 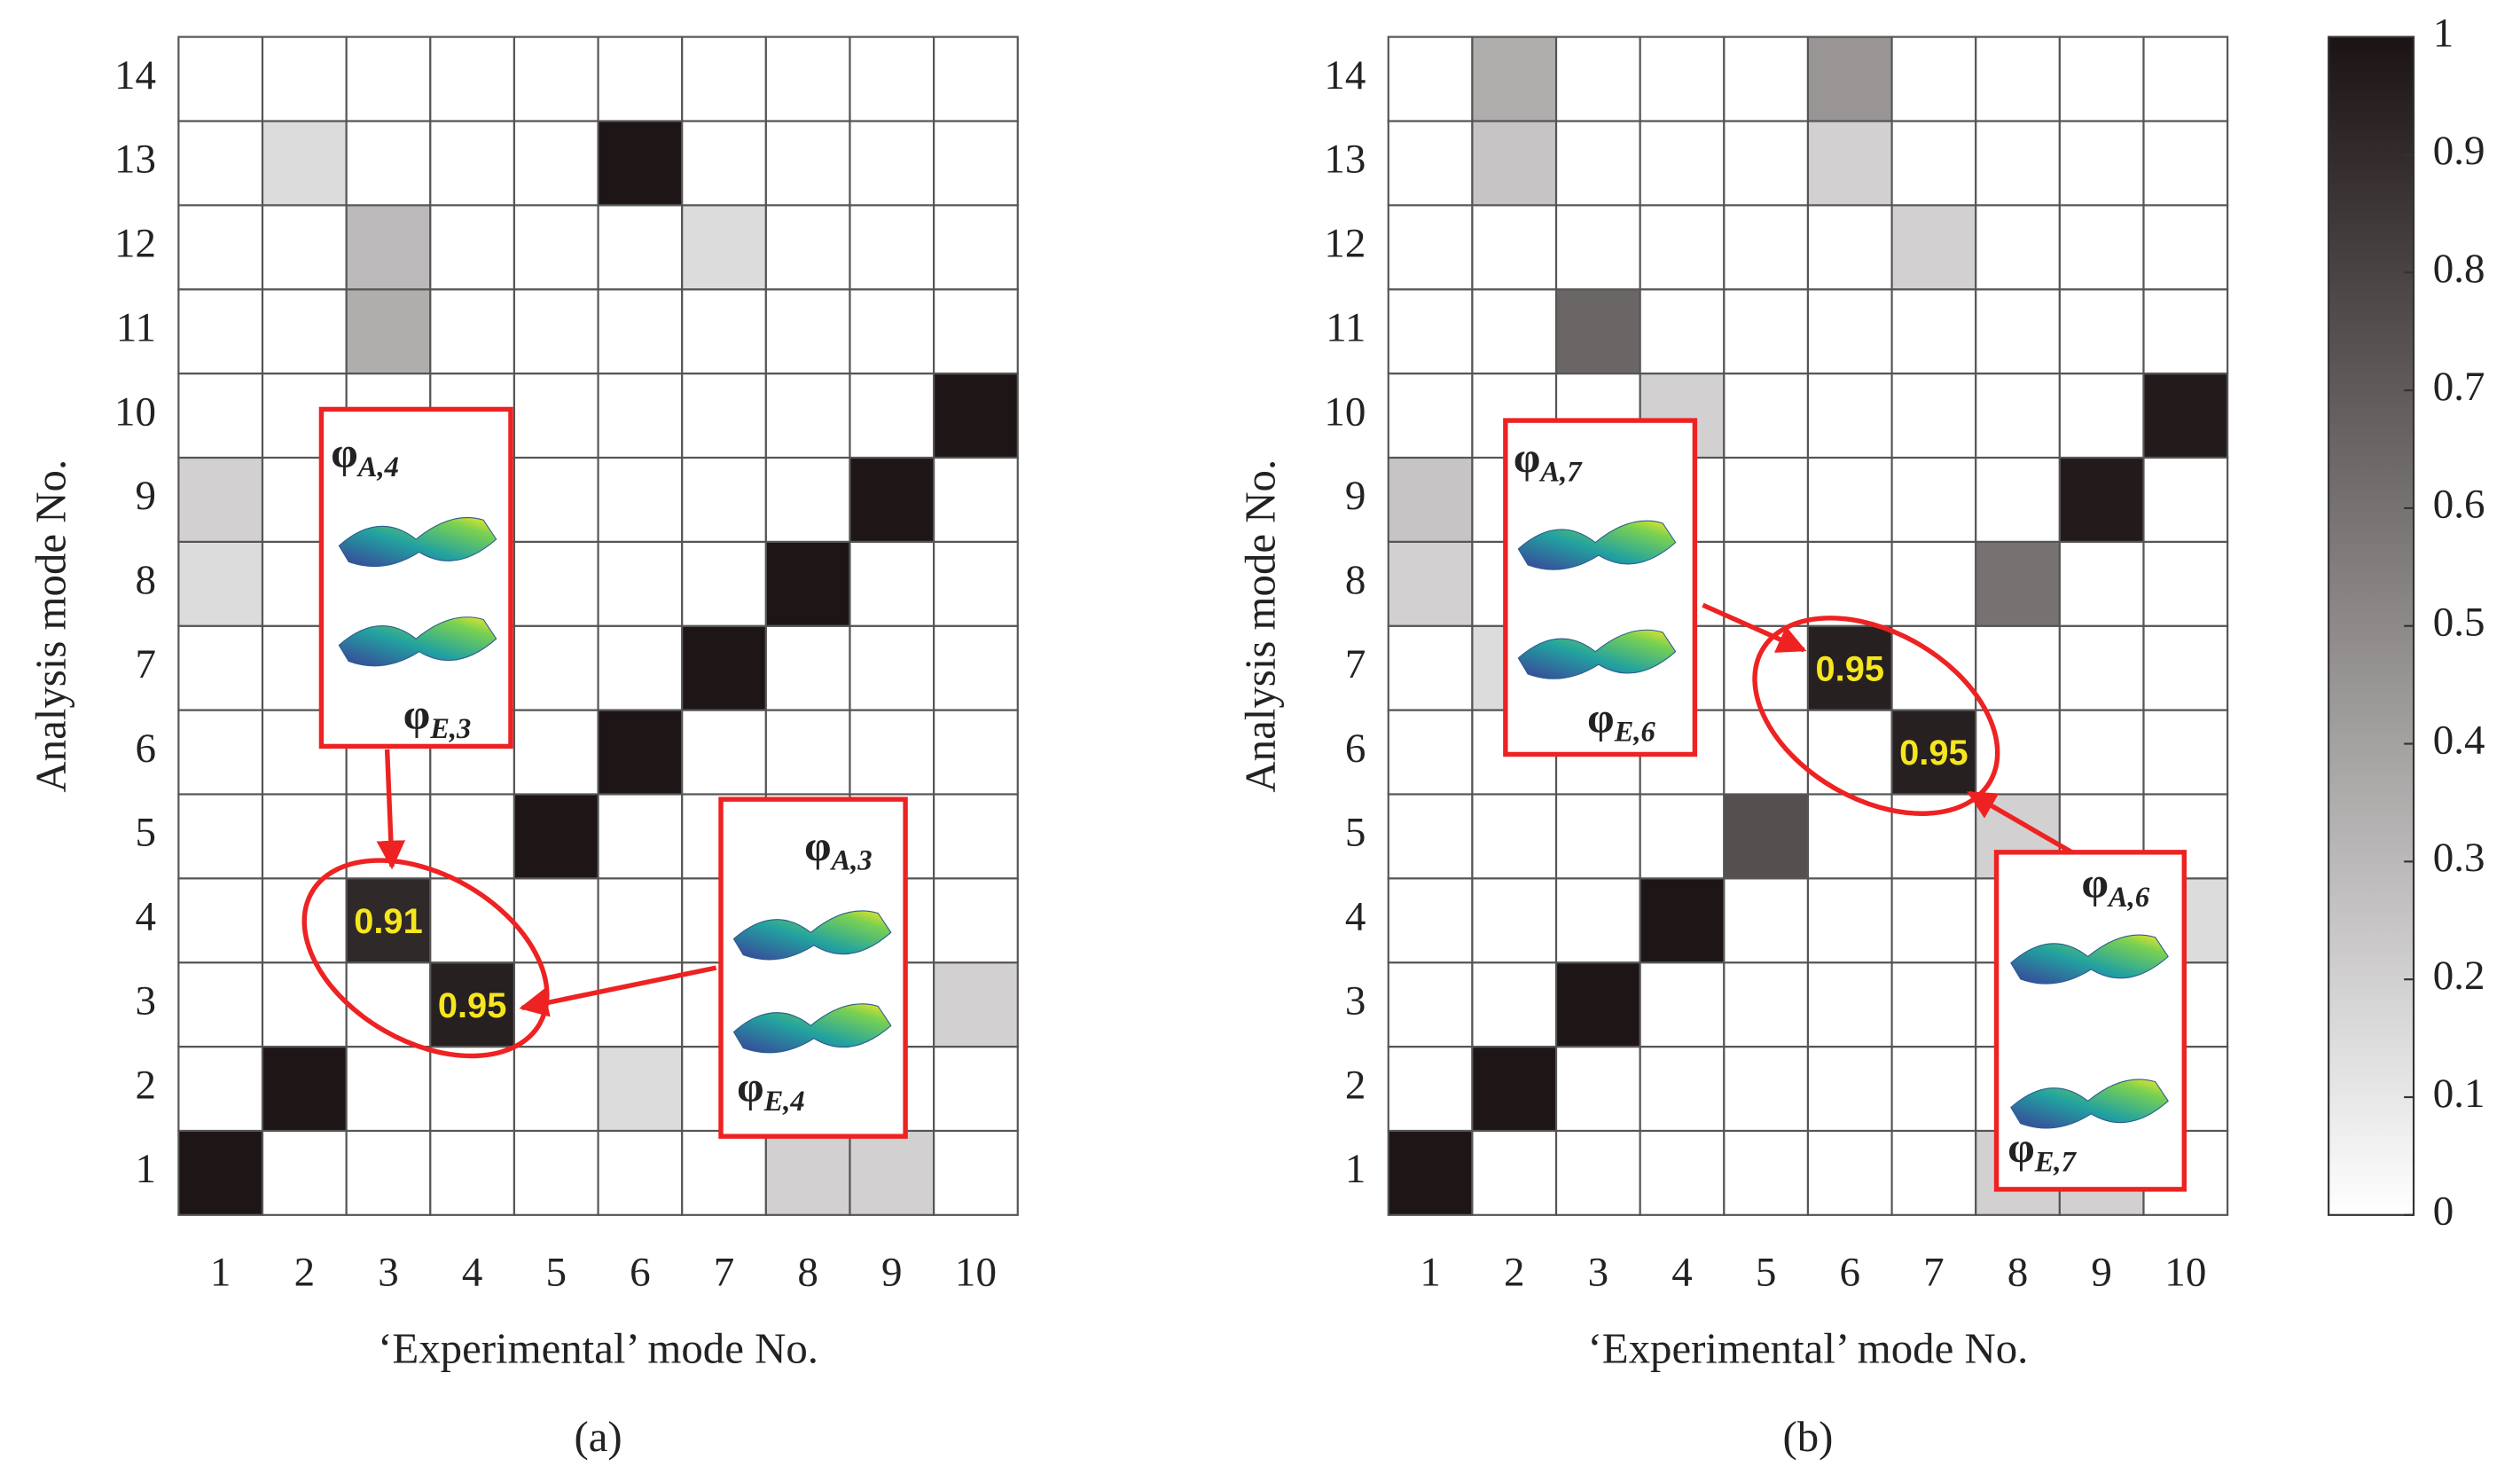 I want to click on y-tick-label: 12, so click(x=1345, y=244).